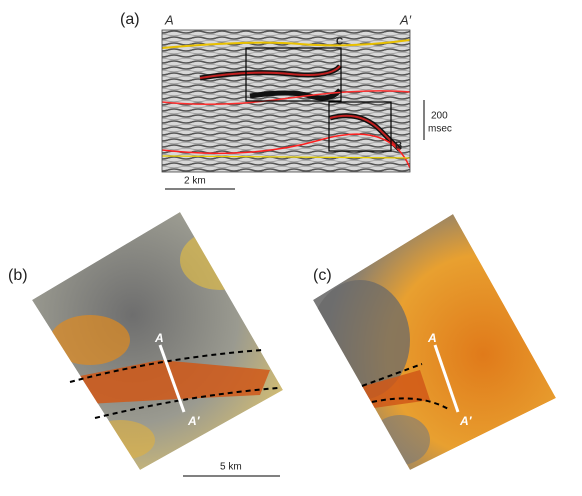 The width and height of the screenshot is (582, 496). I want to click on frame, so click(286, 101).